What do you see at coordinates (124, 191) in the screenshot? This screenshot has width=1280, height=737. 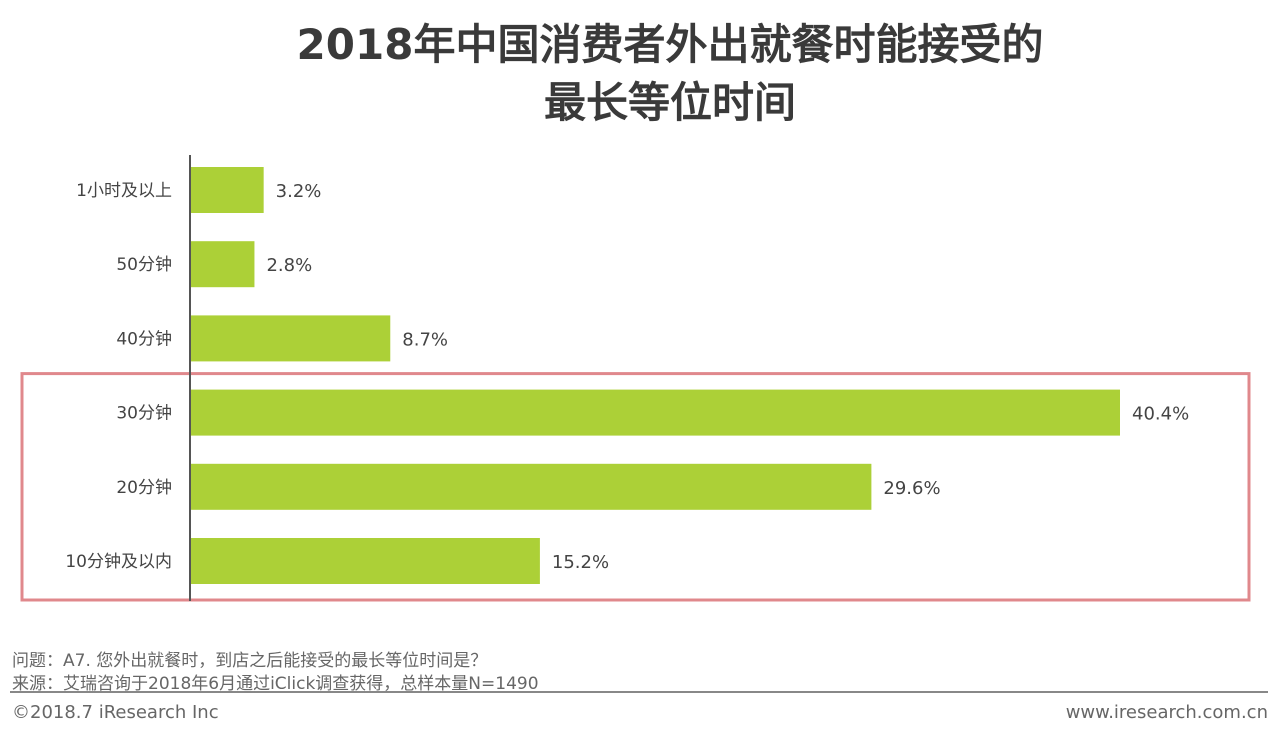 I see `category-label-0: 1小时及以上` at bounding box center [124, 191].